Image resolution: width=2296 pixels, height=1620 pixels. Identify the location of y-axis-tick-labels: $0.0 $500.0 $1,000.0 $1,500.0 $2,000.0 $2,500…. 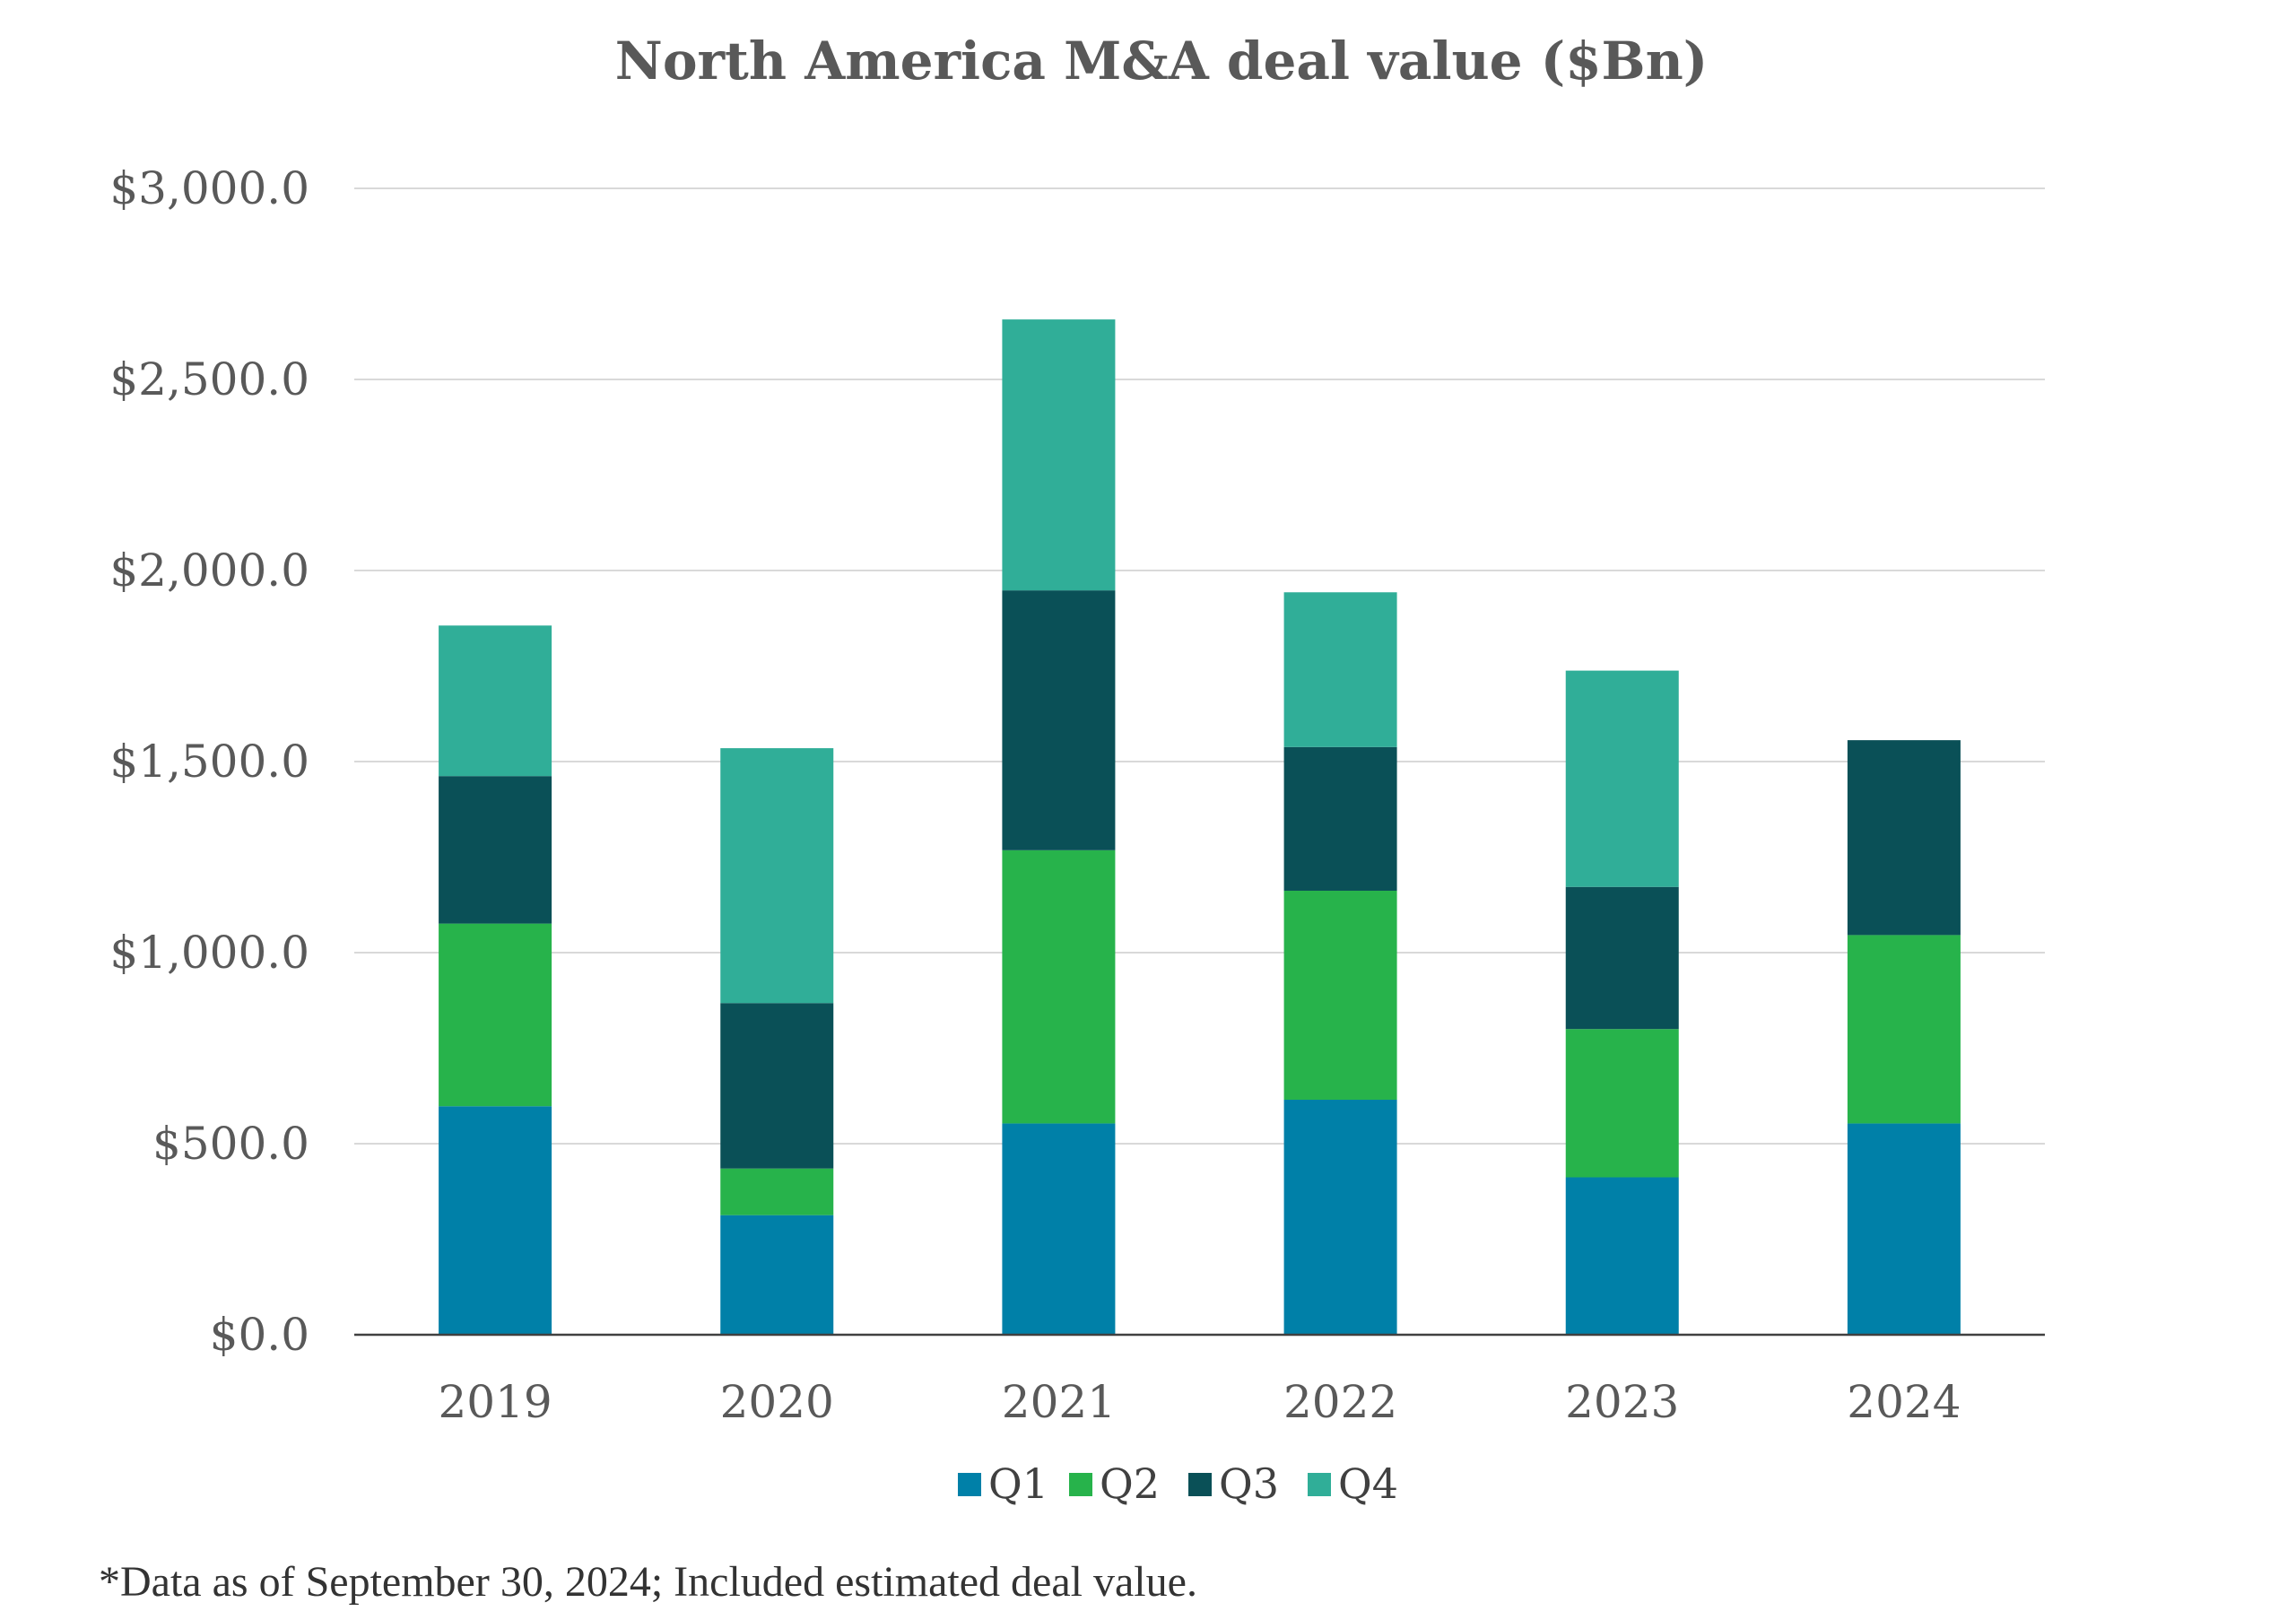
(209, 762).